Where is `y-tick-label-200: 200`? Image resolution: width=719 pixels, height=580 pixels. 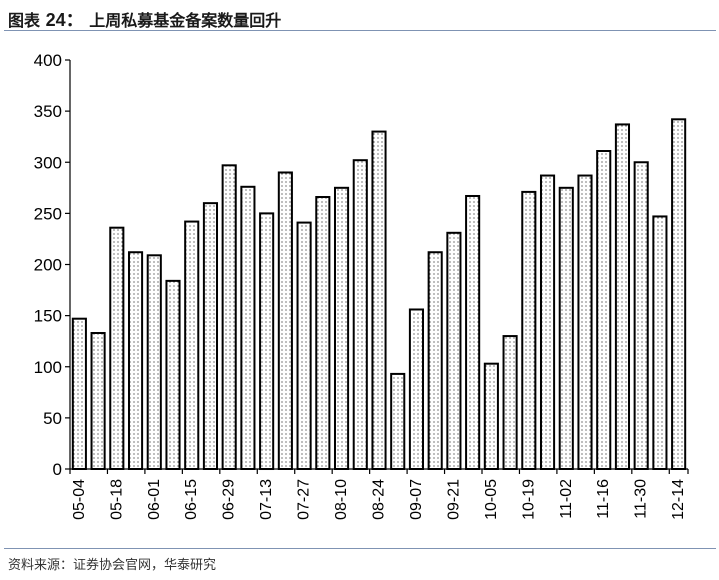
y-tick-label-200: 200 is located at coordinates (48, 265).